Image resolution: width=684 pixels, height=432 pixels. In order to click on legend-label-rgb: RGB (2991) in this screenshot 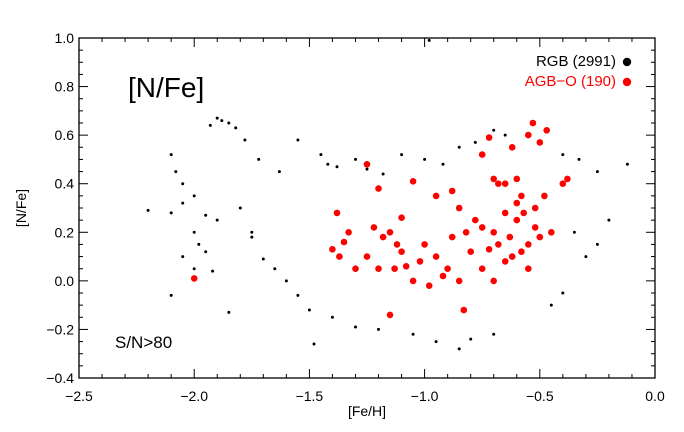, I will do `click(576, 61)`.